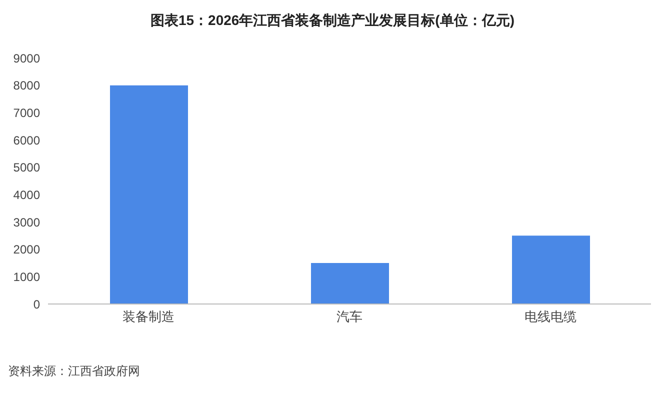  Describe the element at coordinates (26, 140) in the screenshot. I see `y-tick-label: 6000` at that location.